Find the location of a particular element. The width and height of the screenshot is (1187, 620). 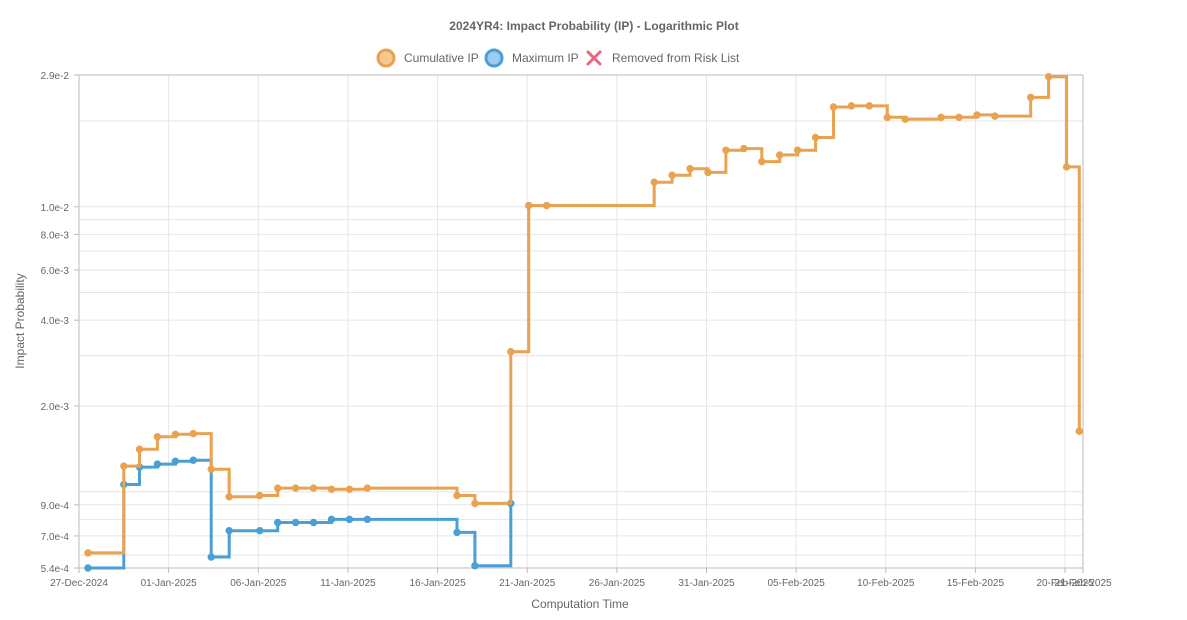

x-tick-label: 26-Jan-2025 is located at coordinates (617, 583).